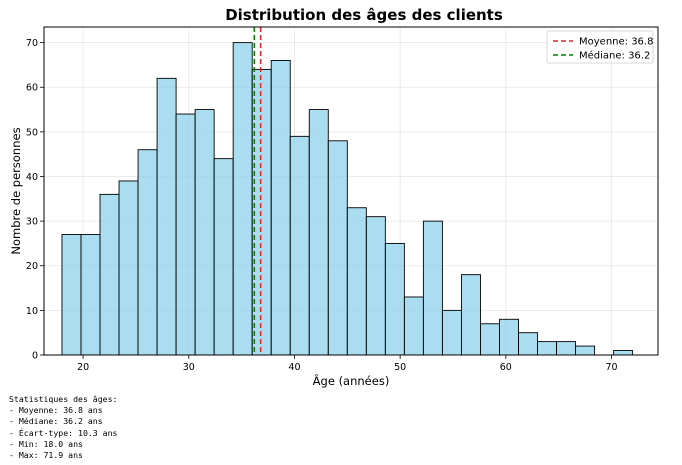 This screenshot has width=682, height=465. I want to click on stats-title: Statistiques des âges:, so click(63, 399).